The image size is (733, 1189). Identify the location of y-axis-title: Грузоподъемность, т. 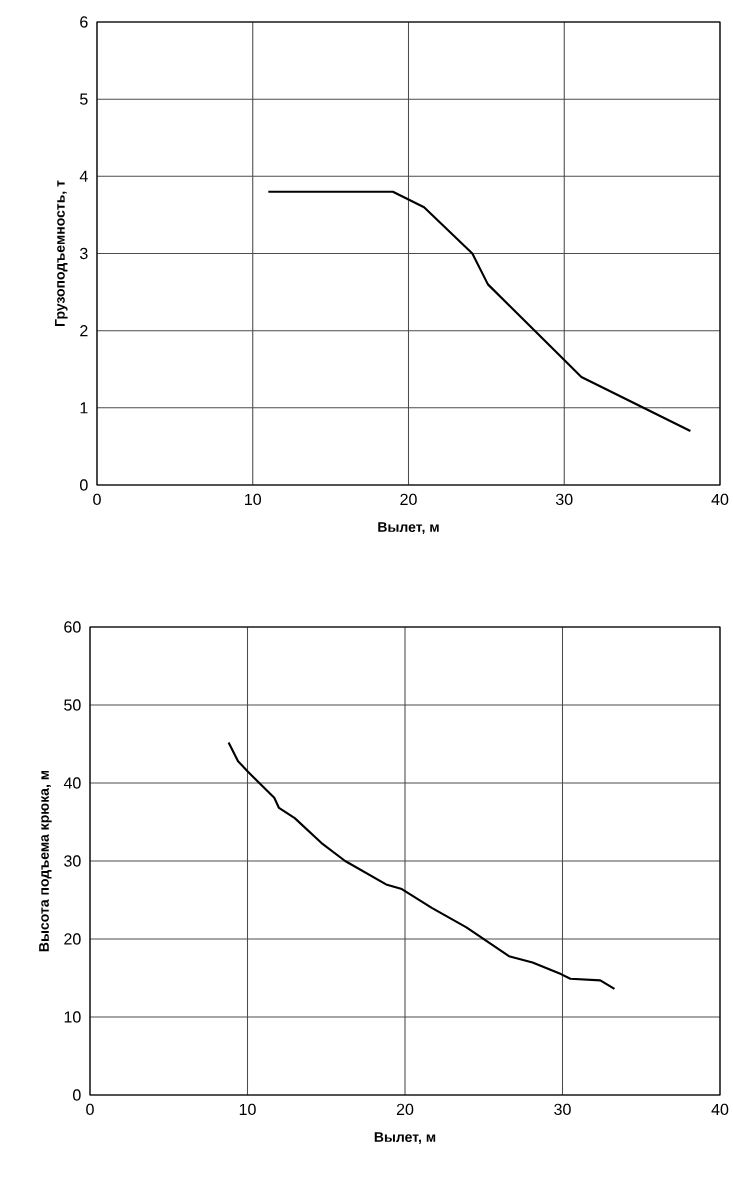
(61, 253).